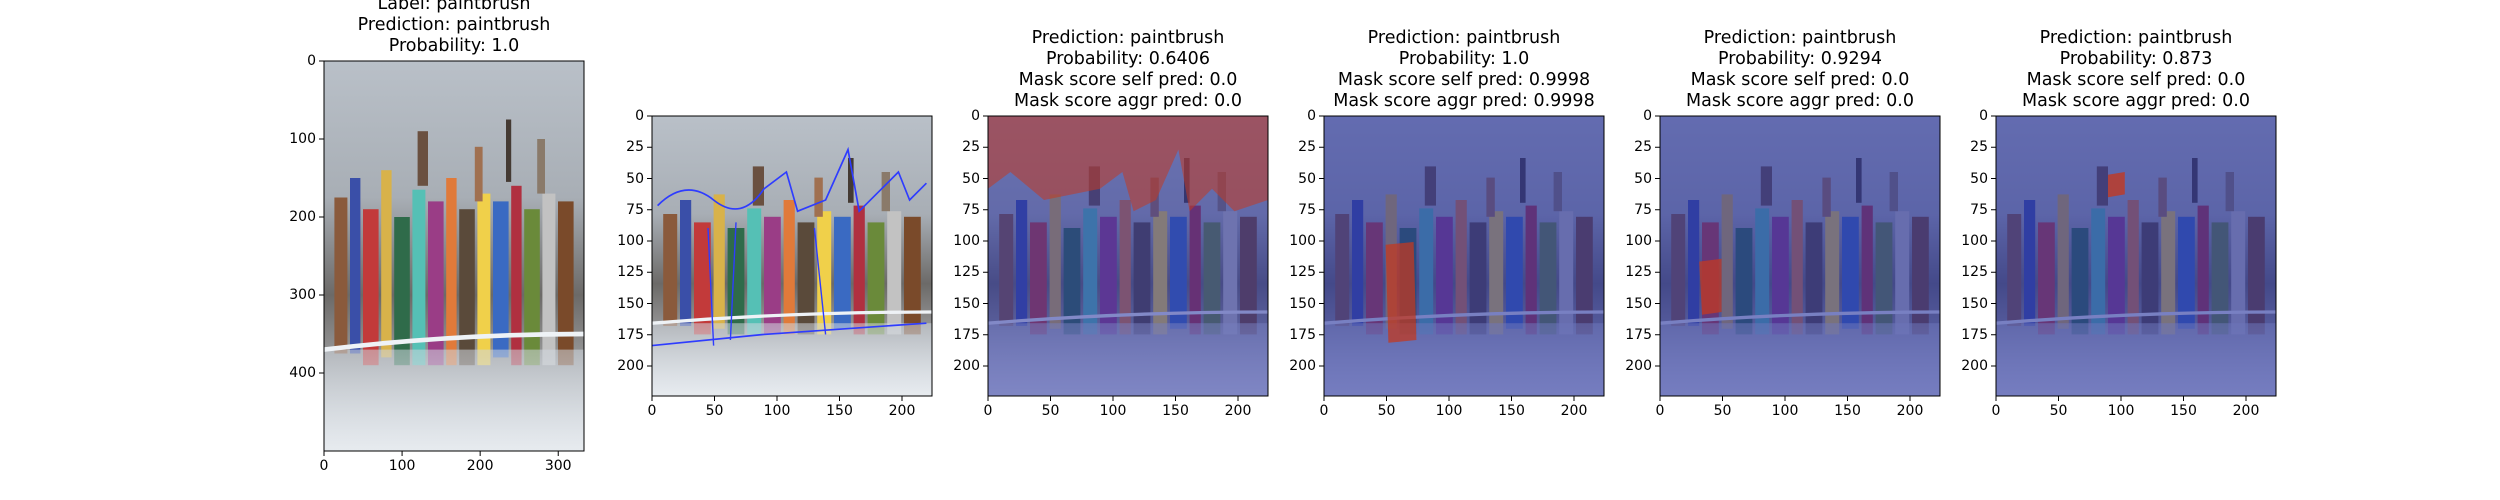 The image size is (2500, 500). What do you see at coordinates (635, 209) in the screenshot?
I see `panel-2-ytick-label: 75` at bounding box center [635, 209].